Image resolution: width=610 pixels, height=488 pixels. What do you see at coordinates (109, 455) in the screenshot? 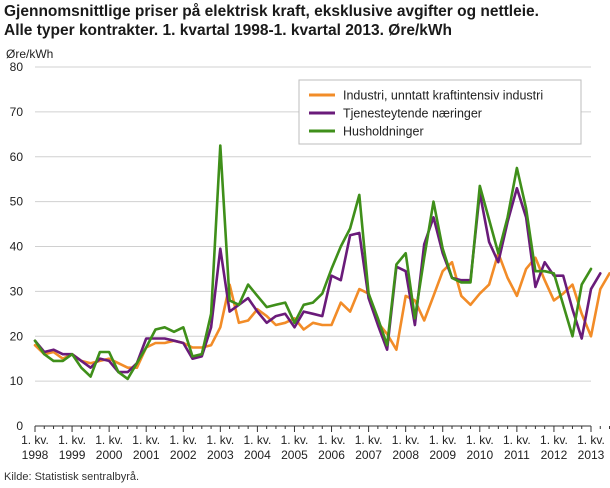
I see `x-tick-label-year: 2000` at bounding box center [109, 455].